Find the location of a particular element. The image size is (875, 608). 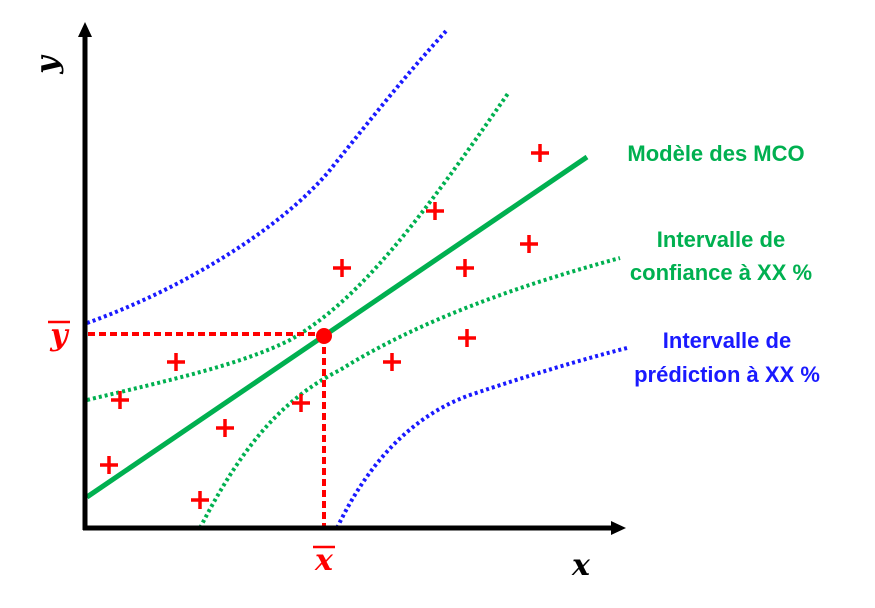

mean-point is located at coordinates (324, 336).